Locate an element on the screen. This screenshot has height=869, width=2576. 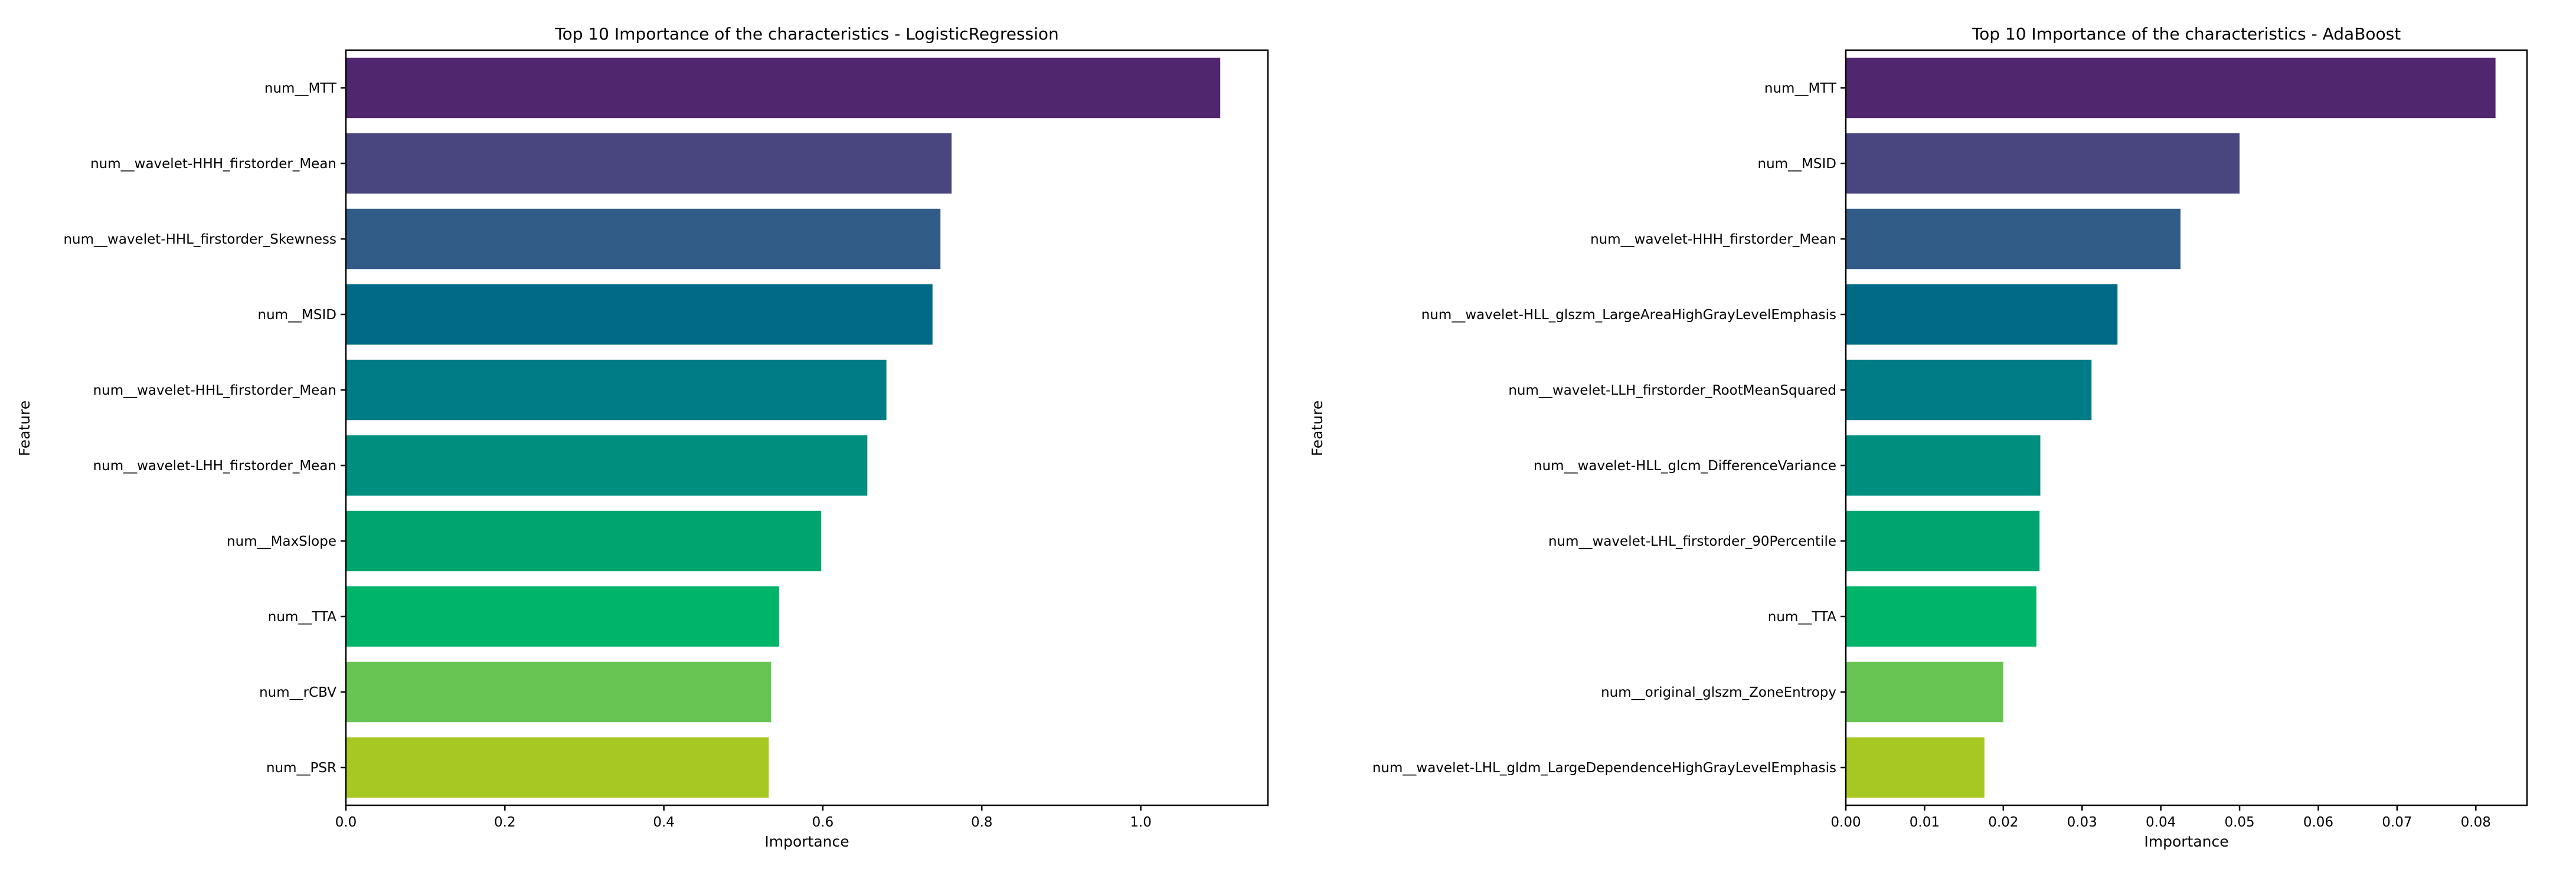
x-tick-label-3: 0.02 is located at coordinates (2003, 822).